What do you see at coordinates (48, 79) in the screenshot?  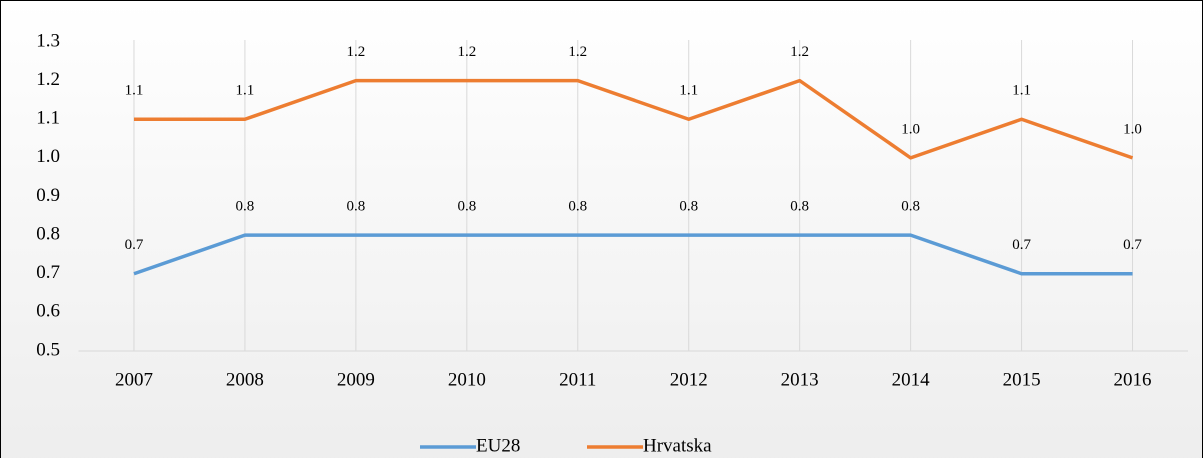 I see `y-tick-label: 1.2` at bounding box center [48, 79].